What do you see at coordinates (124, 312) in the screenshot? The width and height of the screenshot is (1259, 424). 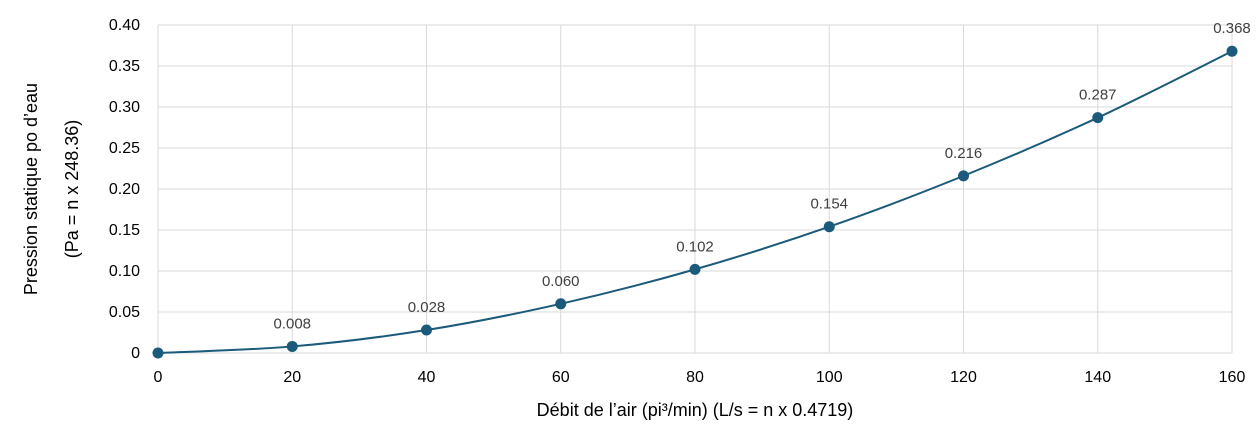 I see `y-tick-label: 0.05` at bounding box center [124, 312].